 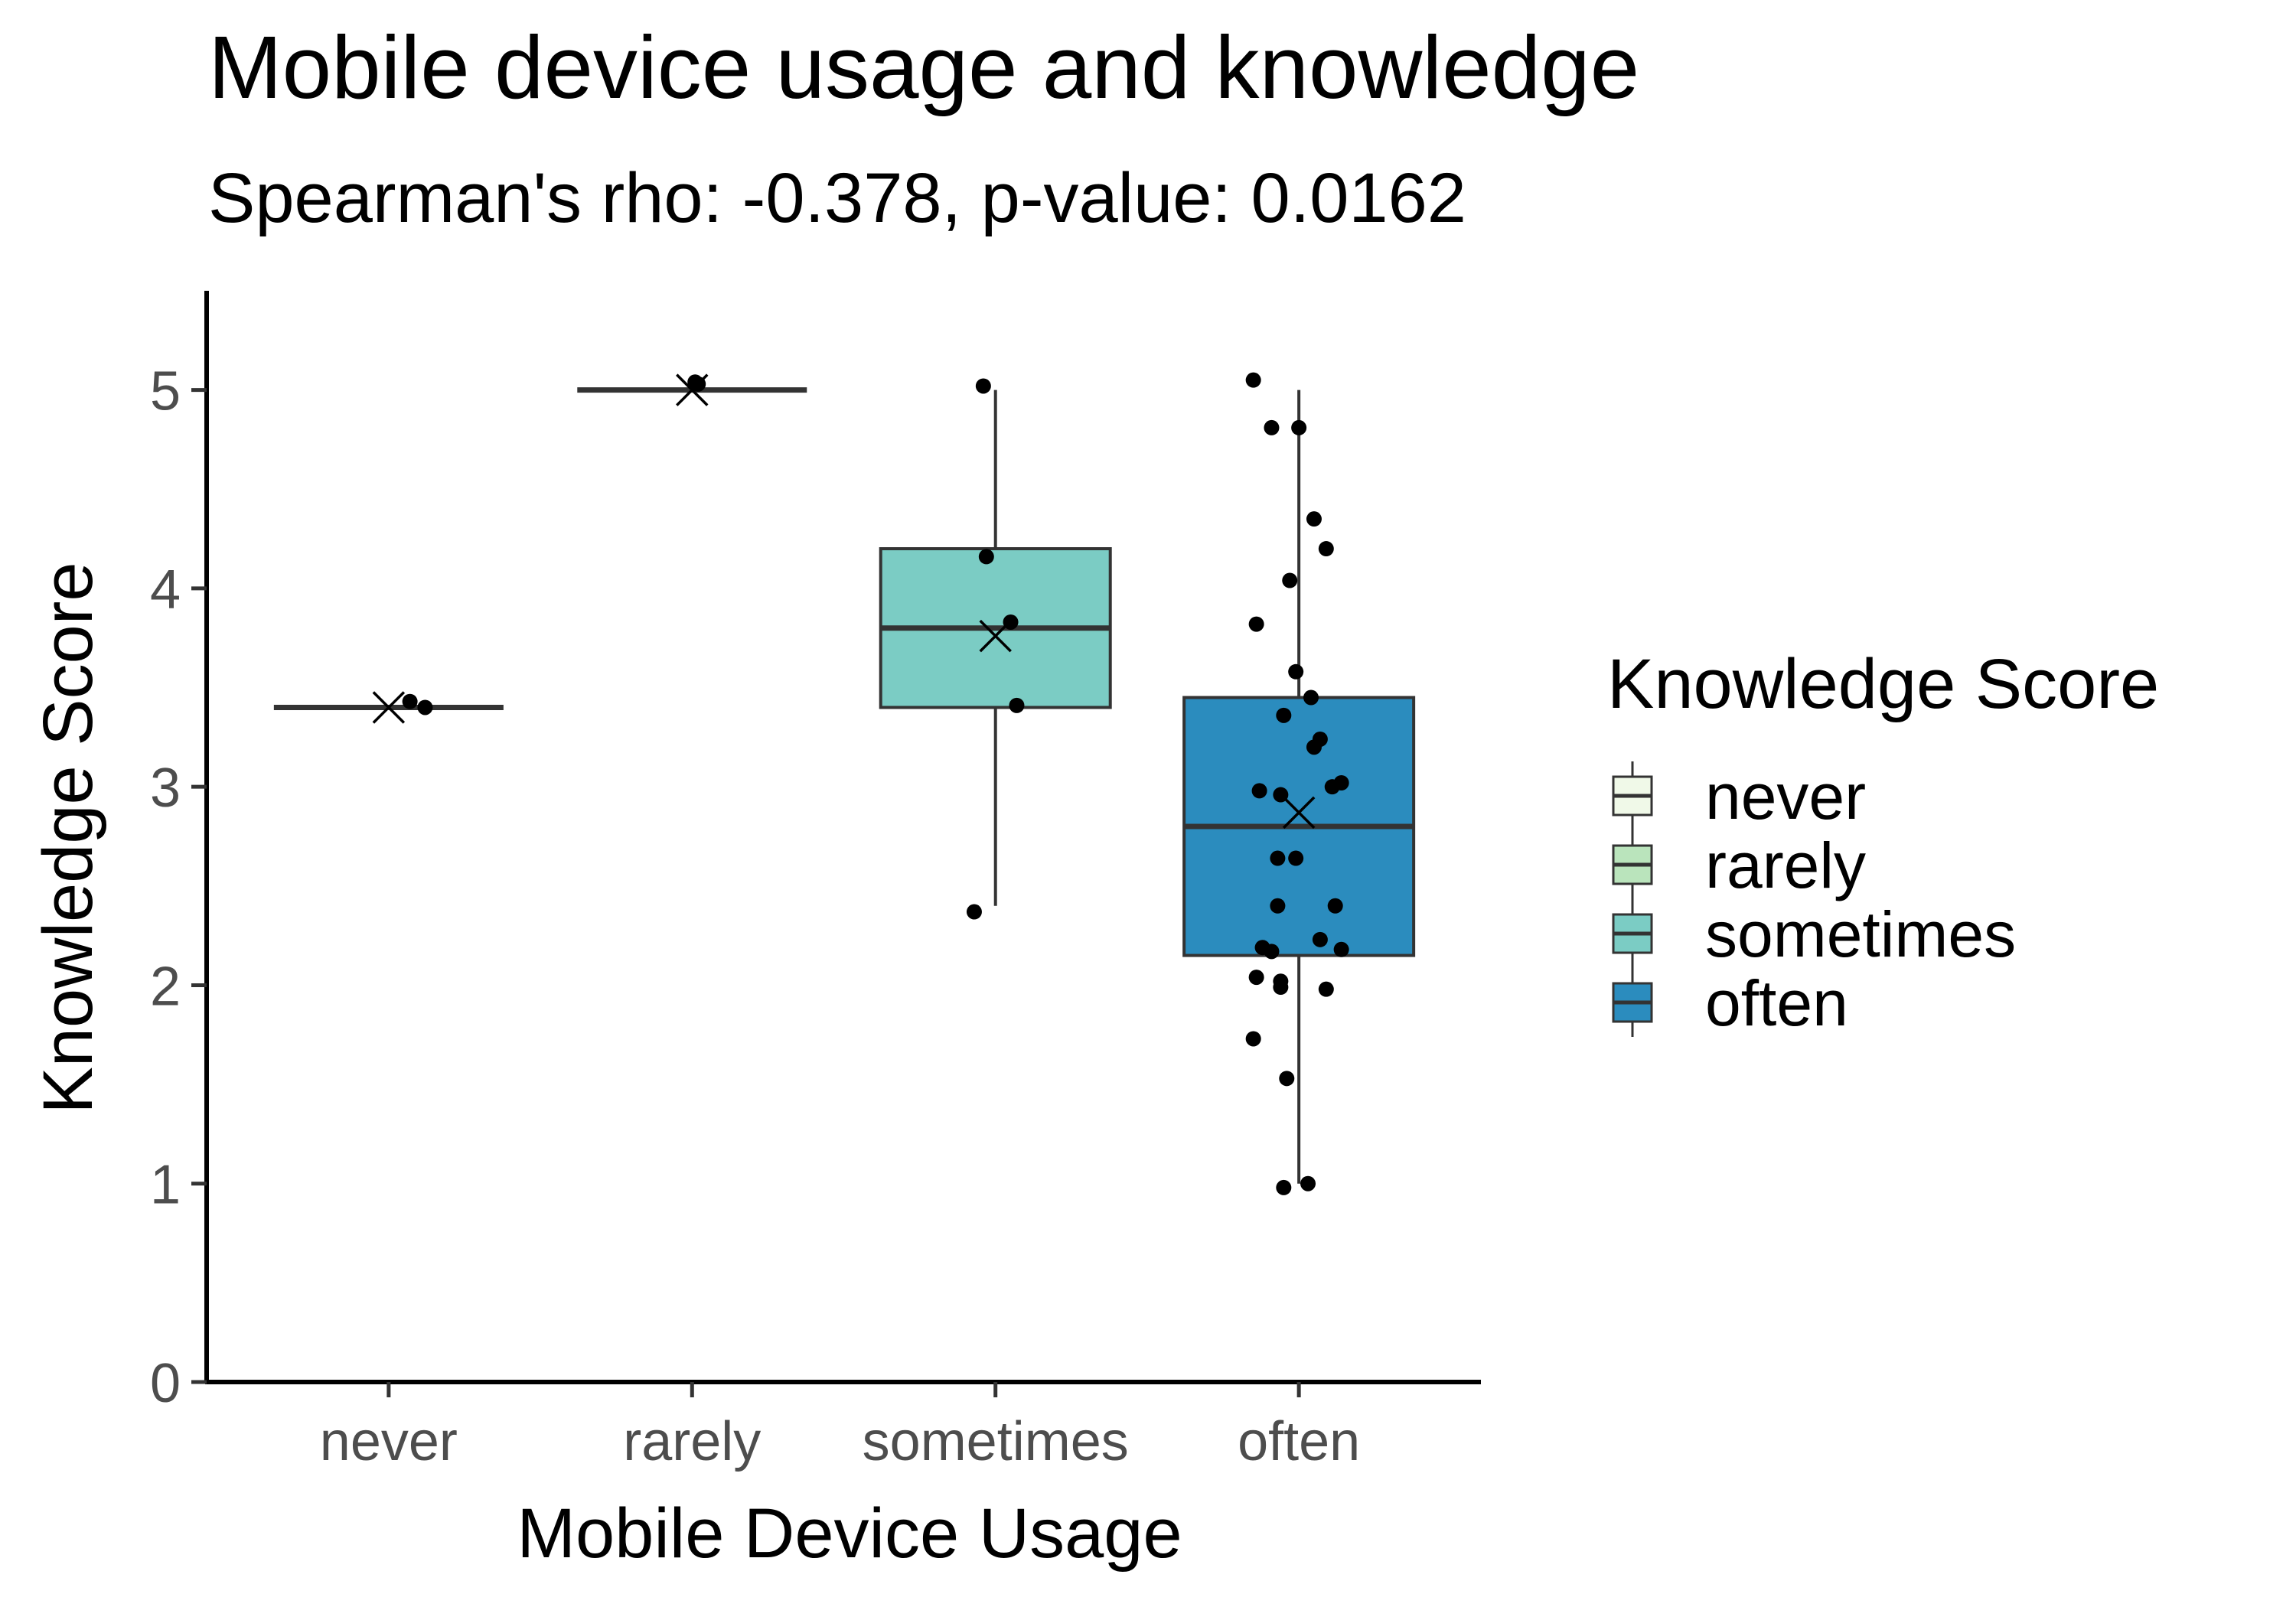 What do you see at coordinates (837, 198) in the screenshot?
I see `chart-subtitle: Spearman's rho: -0.378, p-value: 0.0162` at bounding box center [837, 198].